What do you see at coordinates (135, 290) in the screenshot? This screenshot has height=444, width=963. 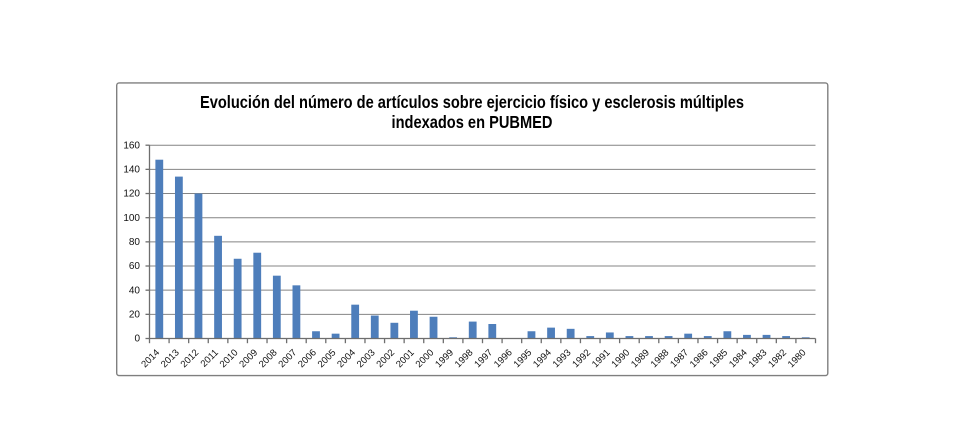 I see `svg-text: 40` at bounding box center [135, 290].